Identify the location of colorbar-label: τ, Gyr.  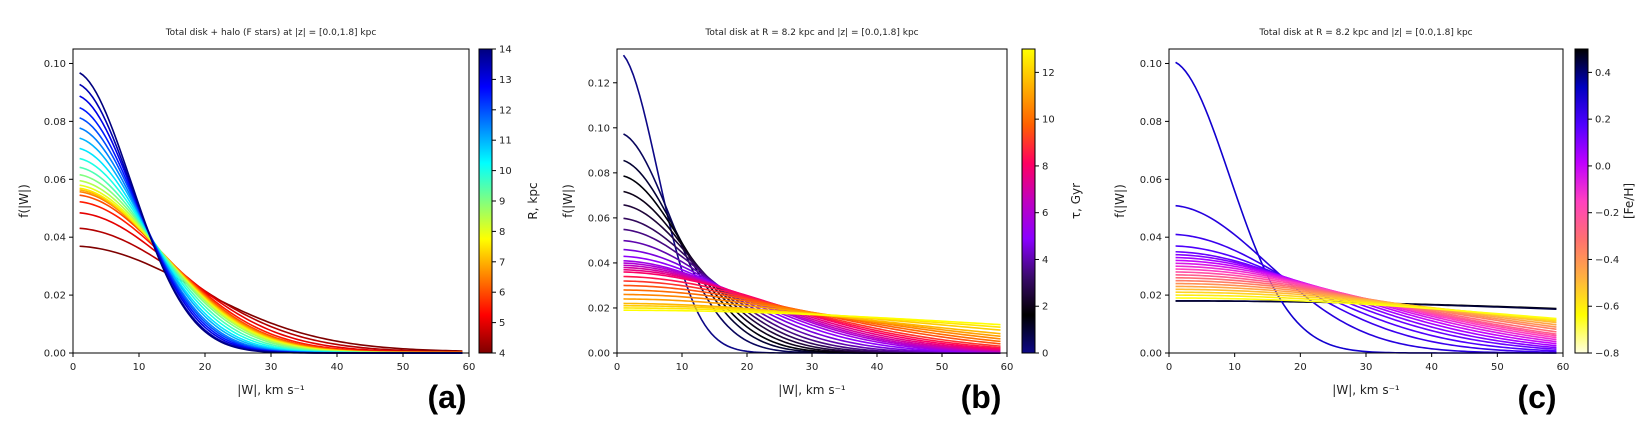
(1076, 201).